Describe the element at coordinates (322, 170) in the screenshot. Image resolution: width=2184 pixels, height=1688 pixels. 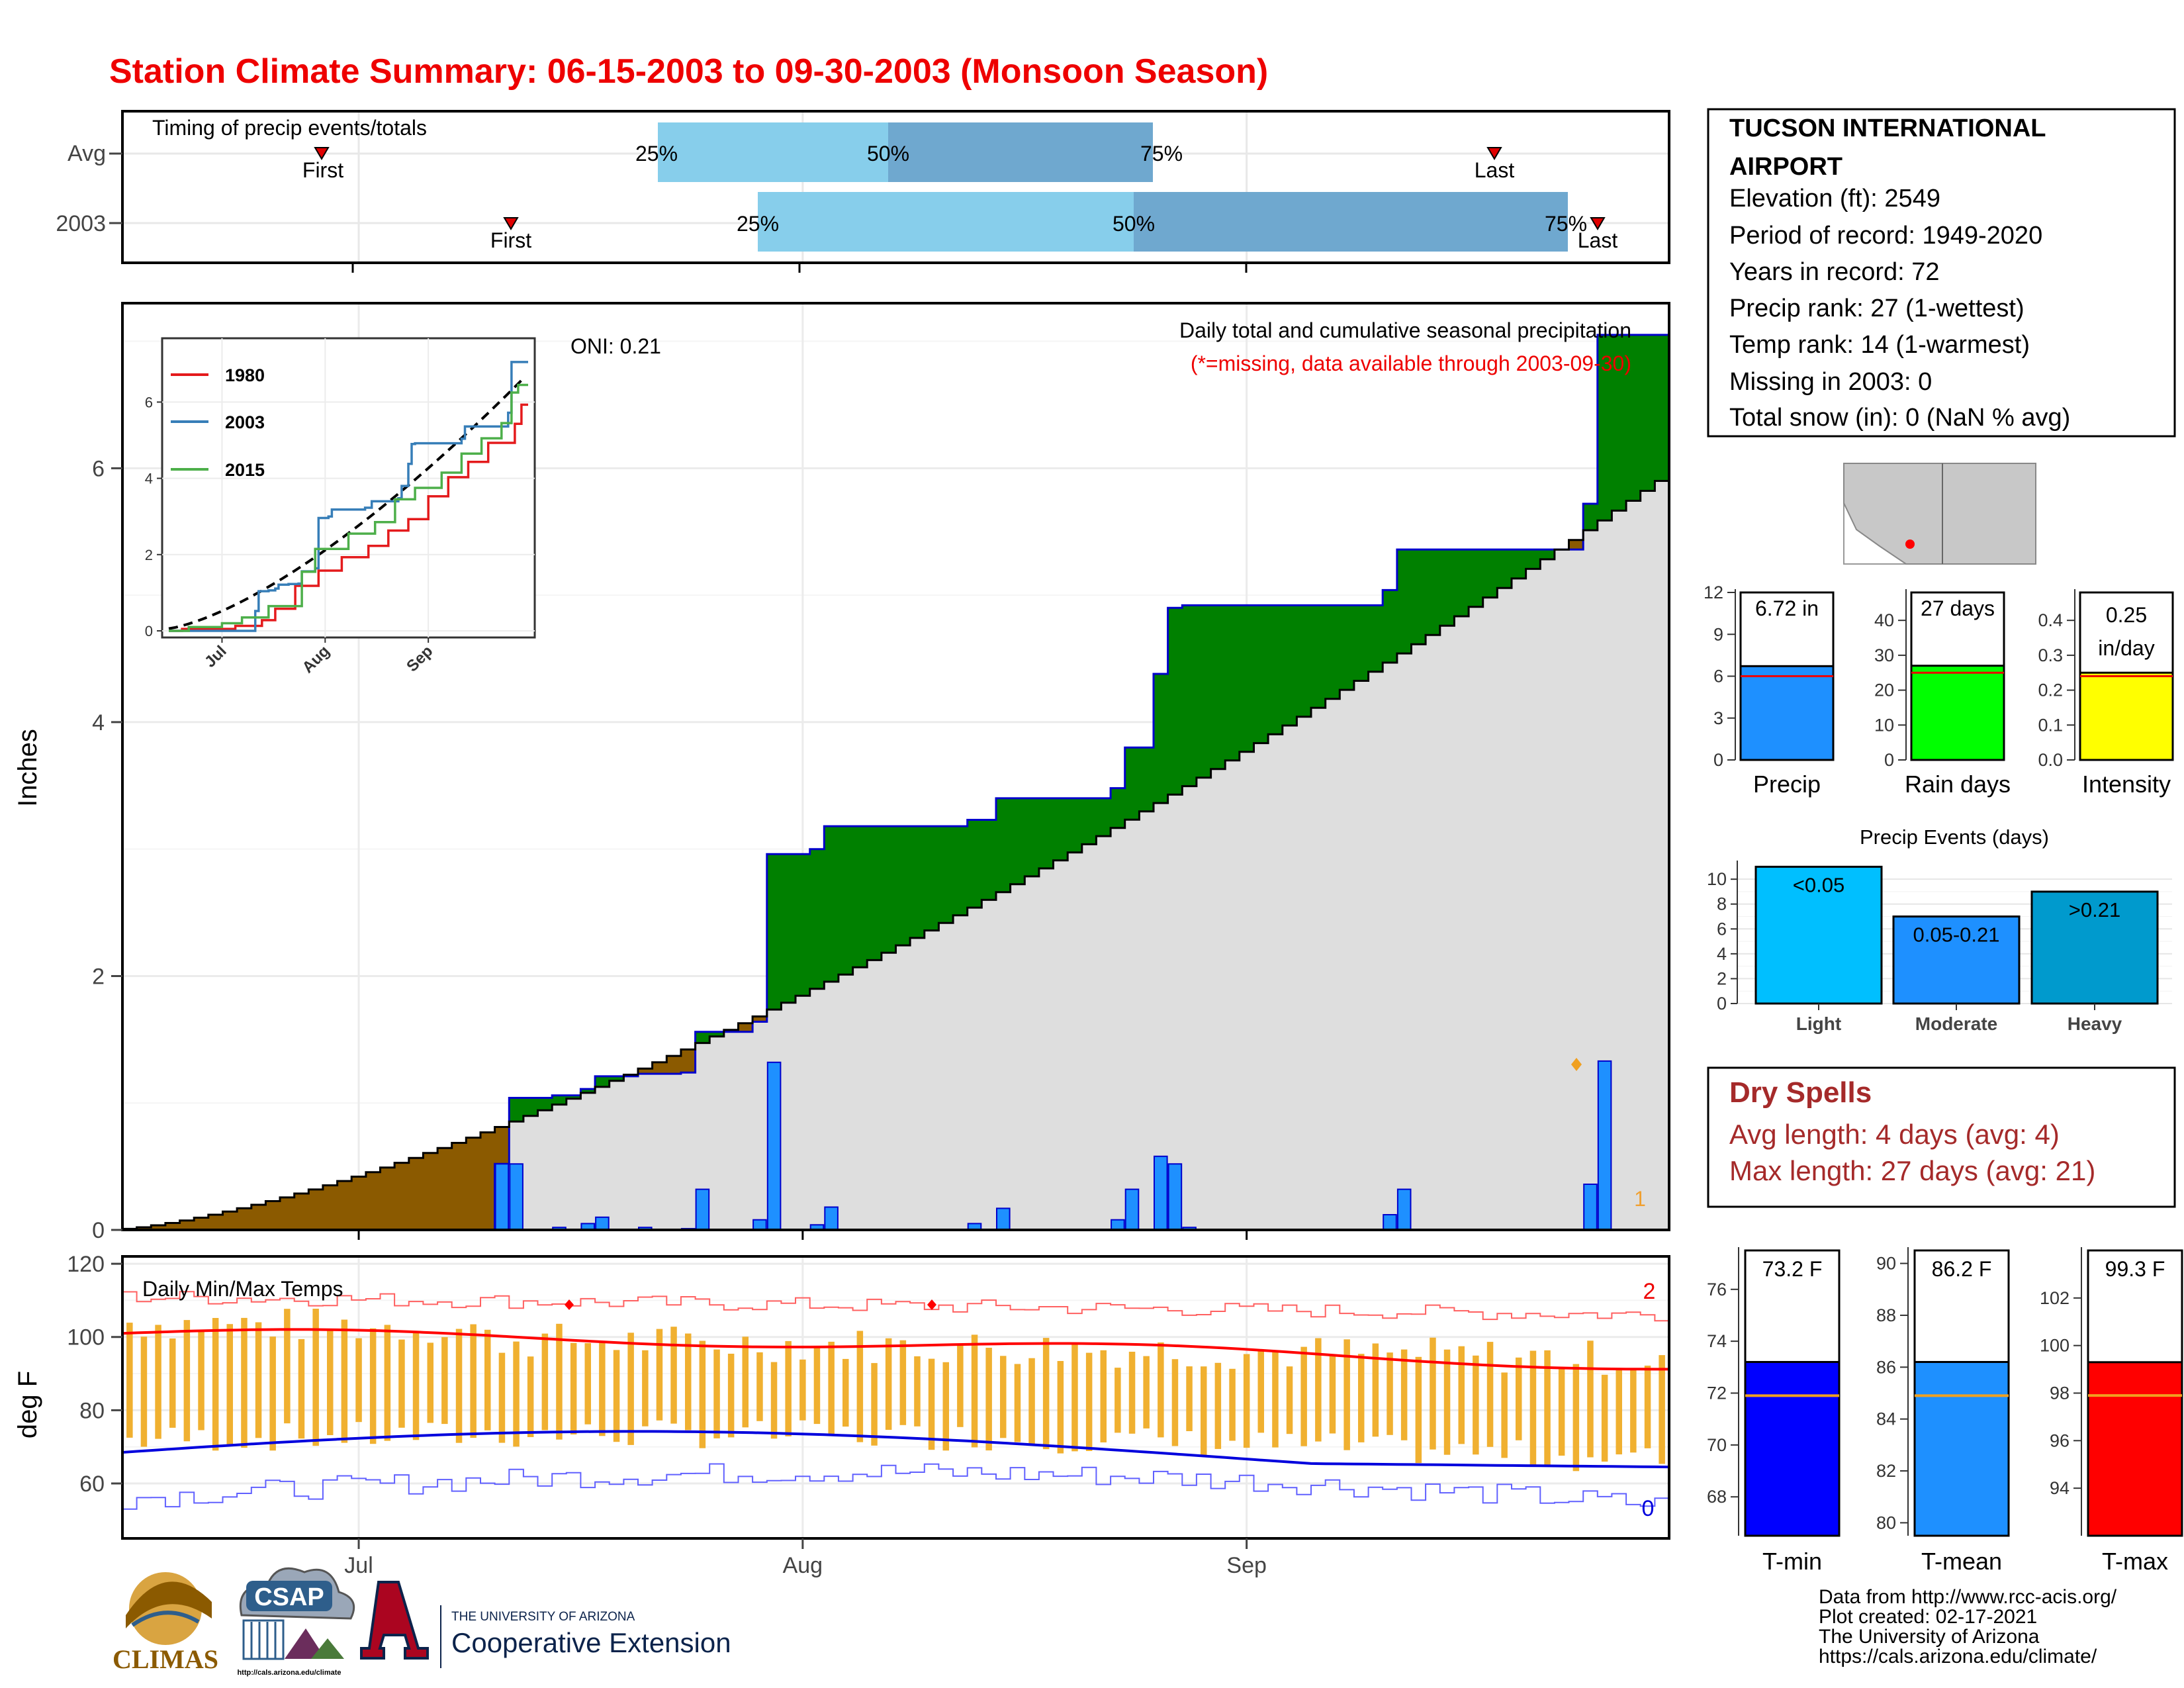
I see `avg-first-label: First` at that location.